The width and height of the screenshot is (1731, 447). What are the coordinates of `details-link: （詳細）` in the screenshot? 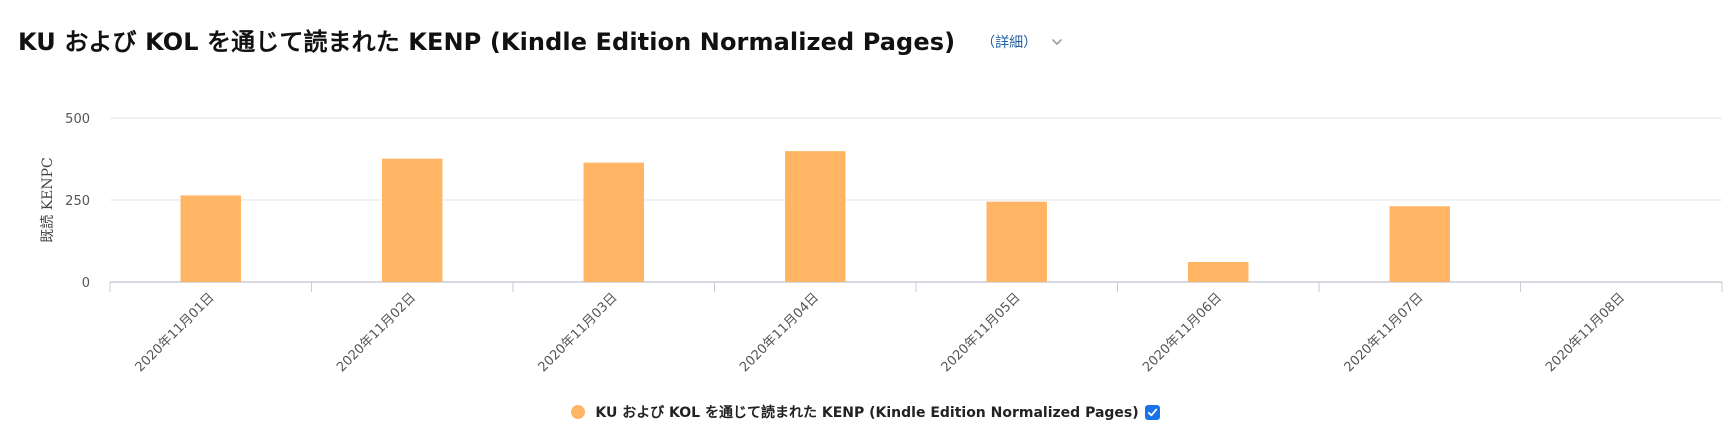 It's located at (1009, 42).